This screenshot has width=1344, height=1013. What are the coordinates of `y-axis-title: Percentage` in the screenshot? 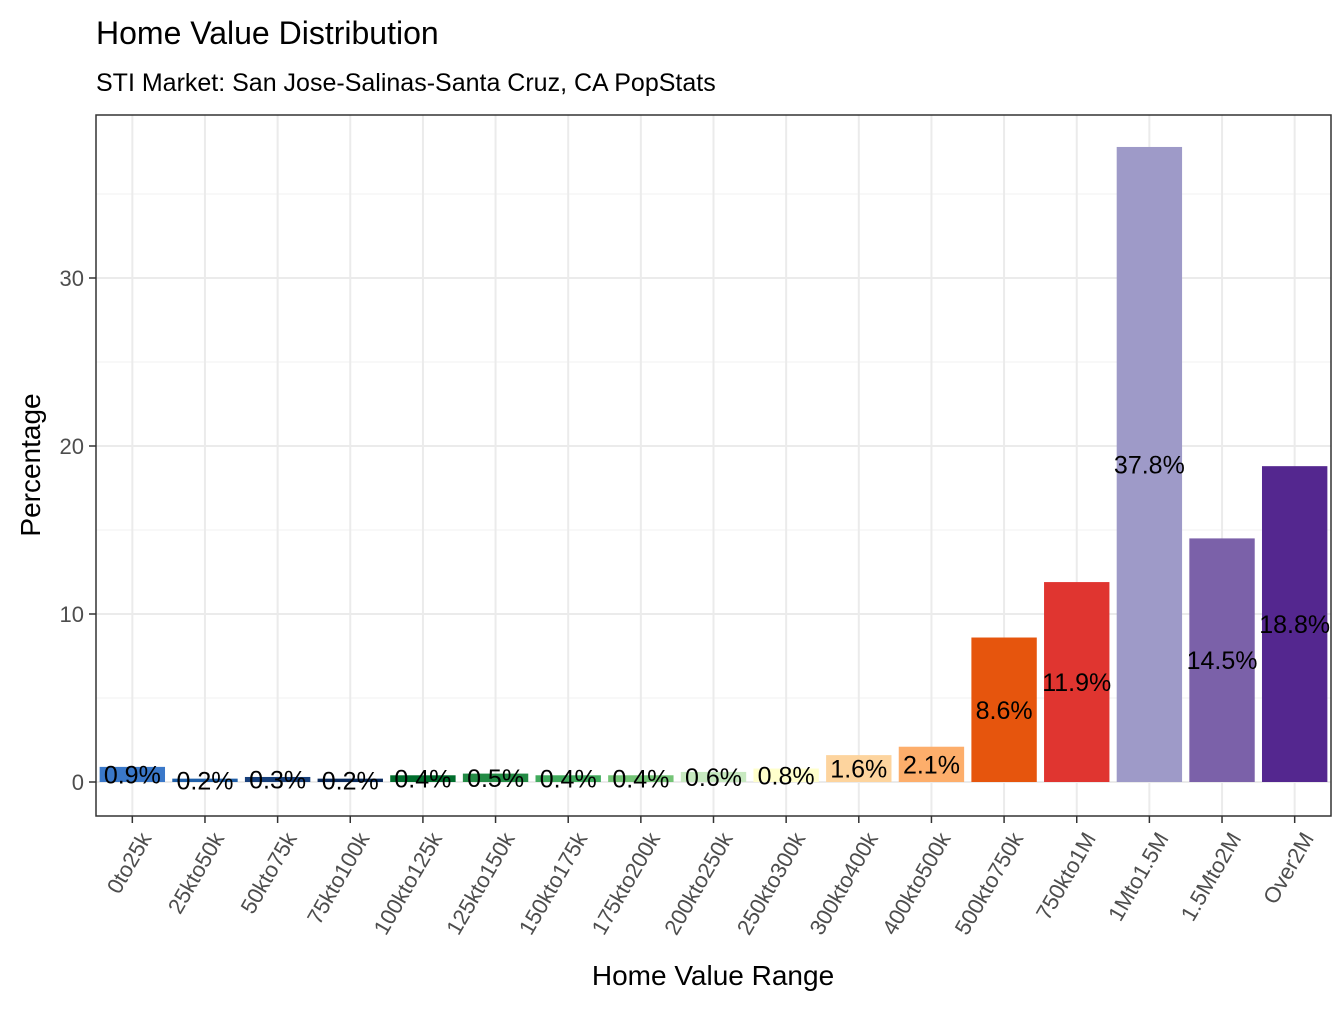 It's located at (30, 464).